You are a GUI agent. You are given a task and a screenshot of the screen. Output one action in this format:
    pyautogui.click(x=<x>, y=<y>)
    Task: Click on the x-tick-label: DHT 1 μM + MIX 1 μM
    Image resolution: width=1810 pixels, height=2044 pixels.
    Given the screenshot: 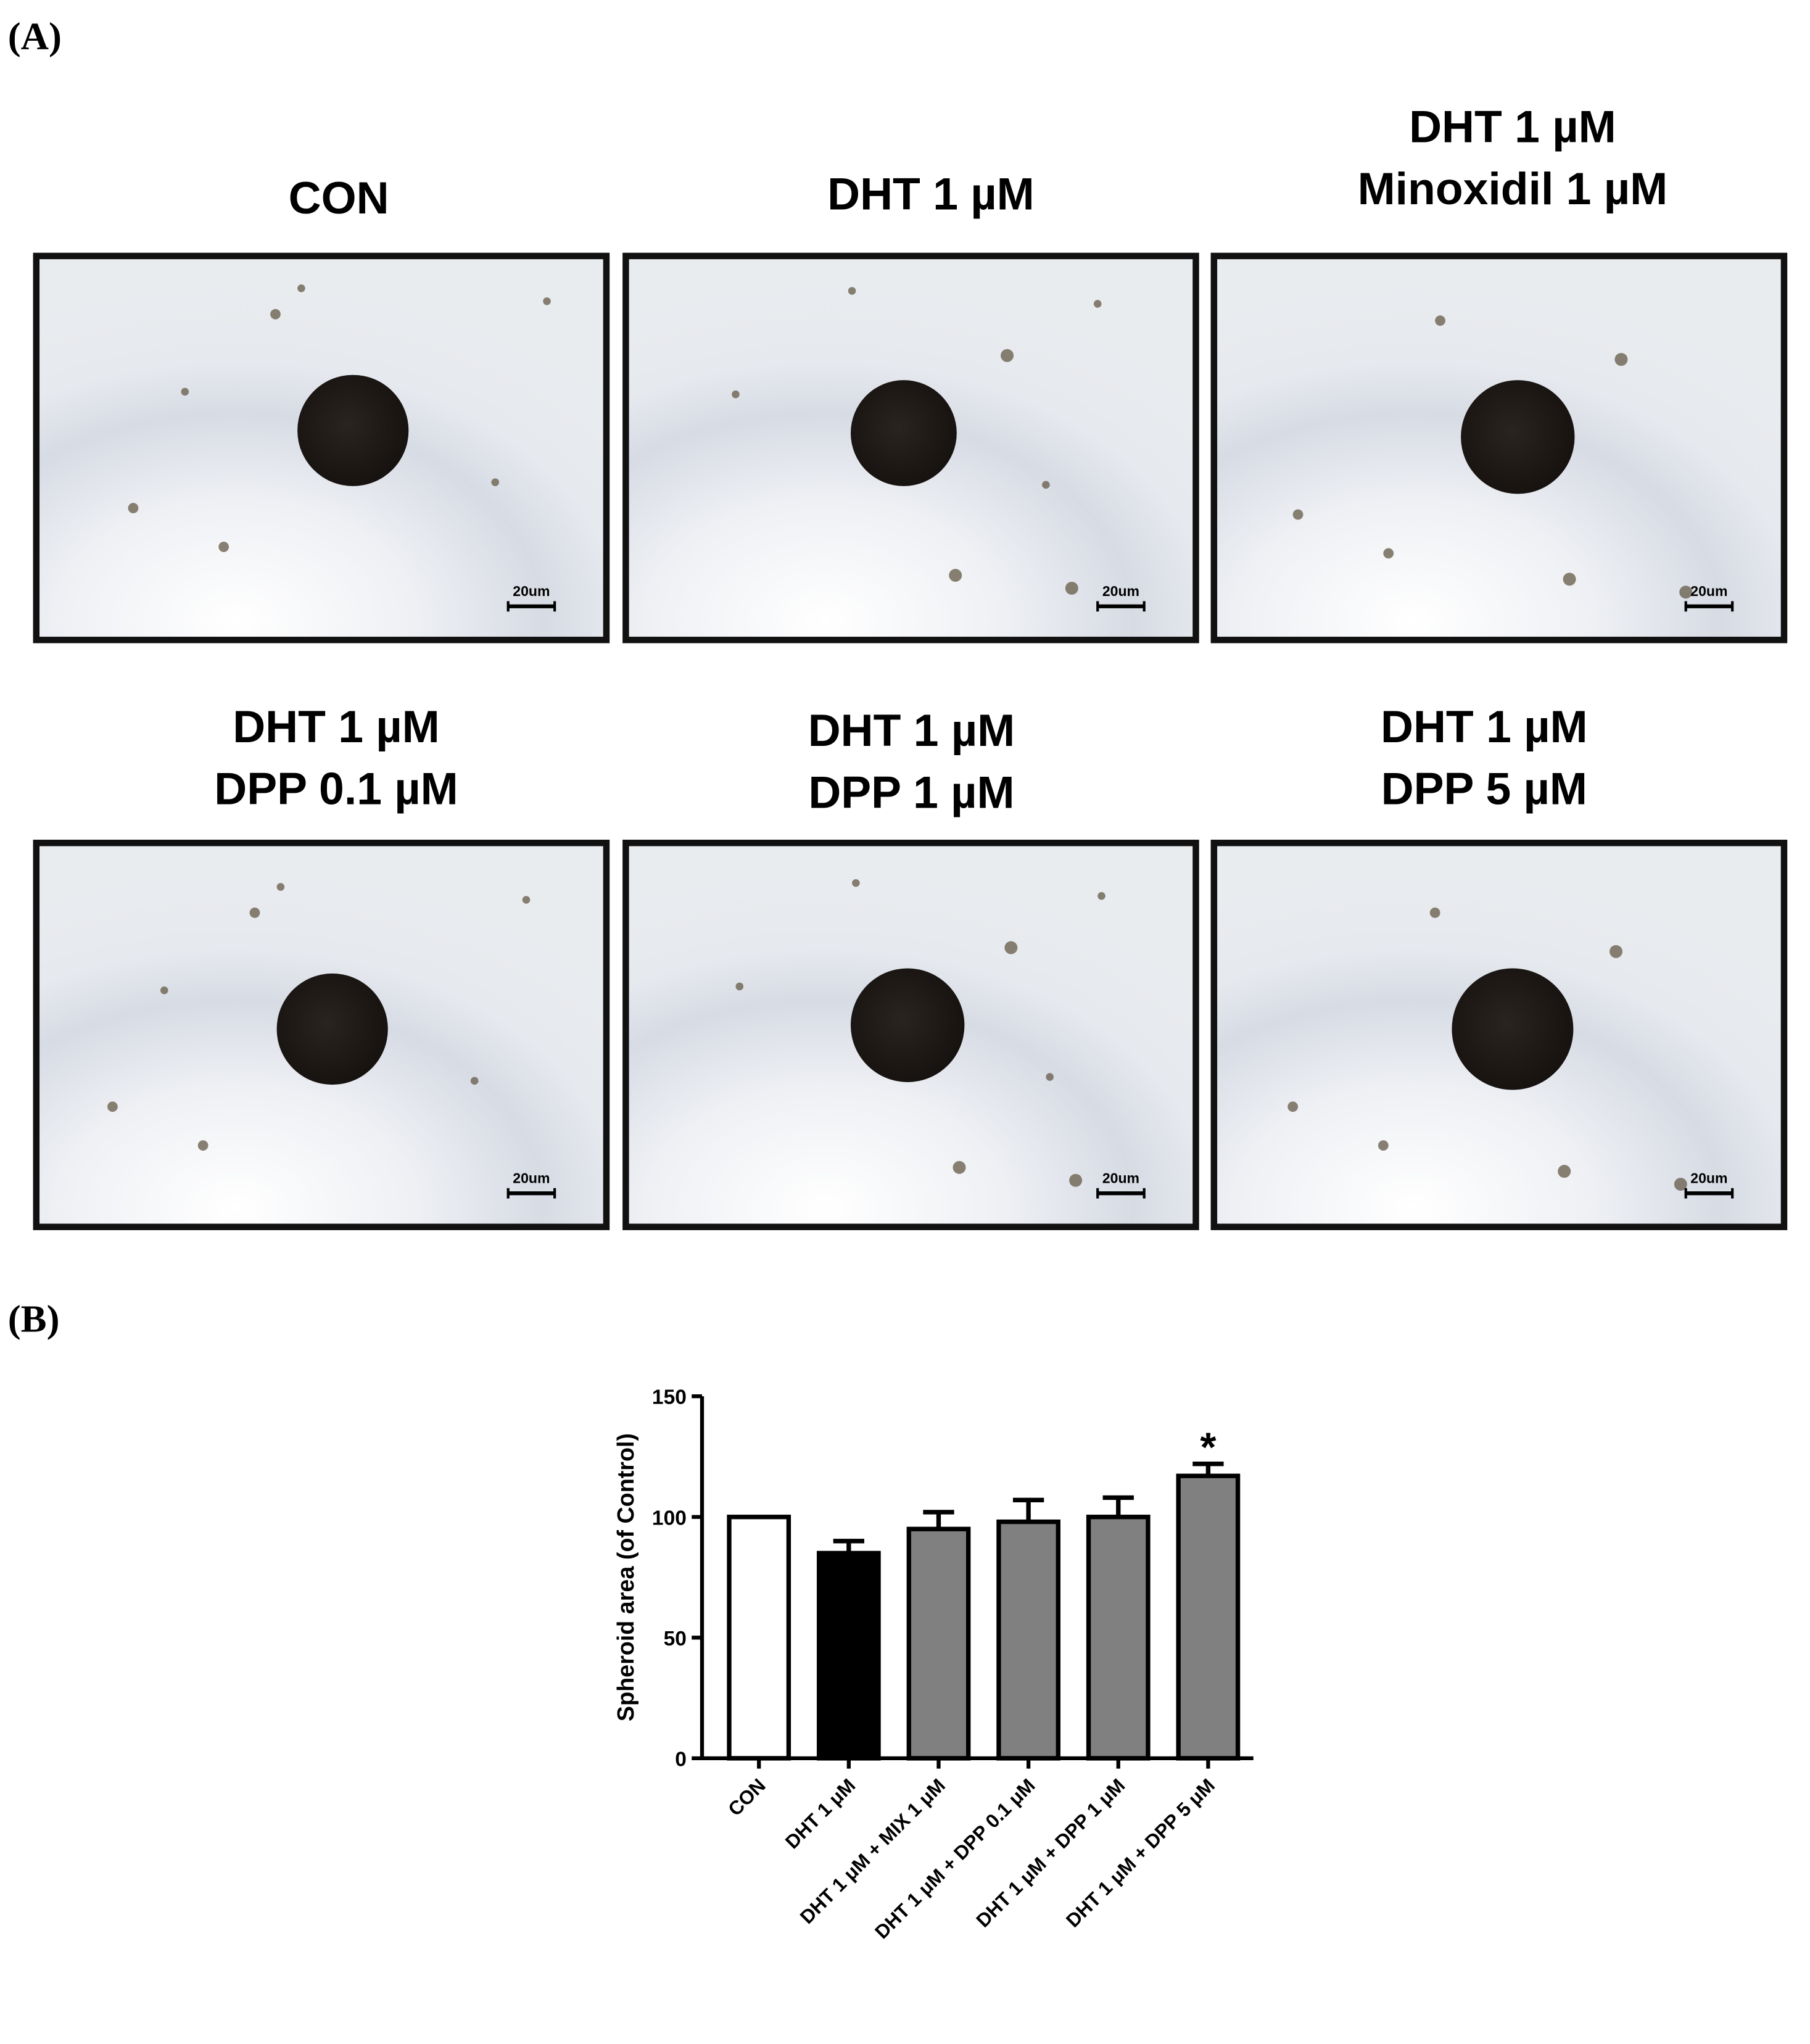 What is the action you would take?
    pyautogui.click(x=873, y=1851)
    